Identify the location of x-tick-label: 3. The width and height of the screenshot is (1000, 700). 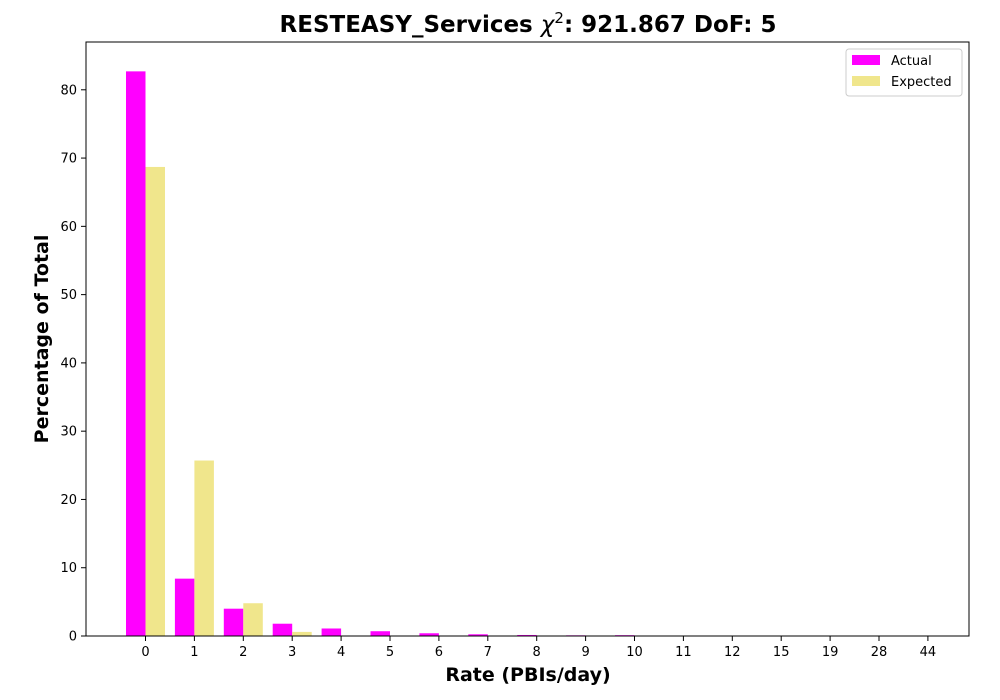
(292, 652).